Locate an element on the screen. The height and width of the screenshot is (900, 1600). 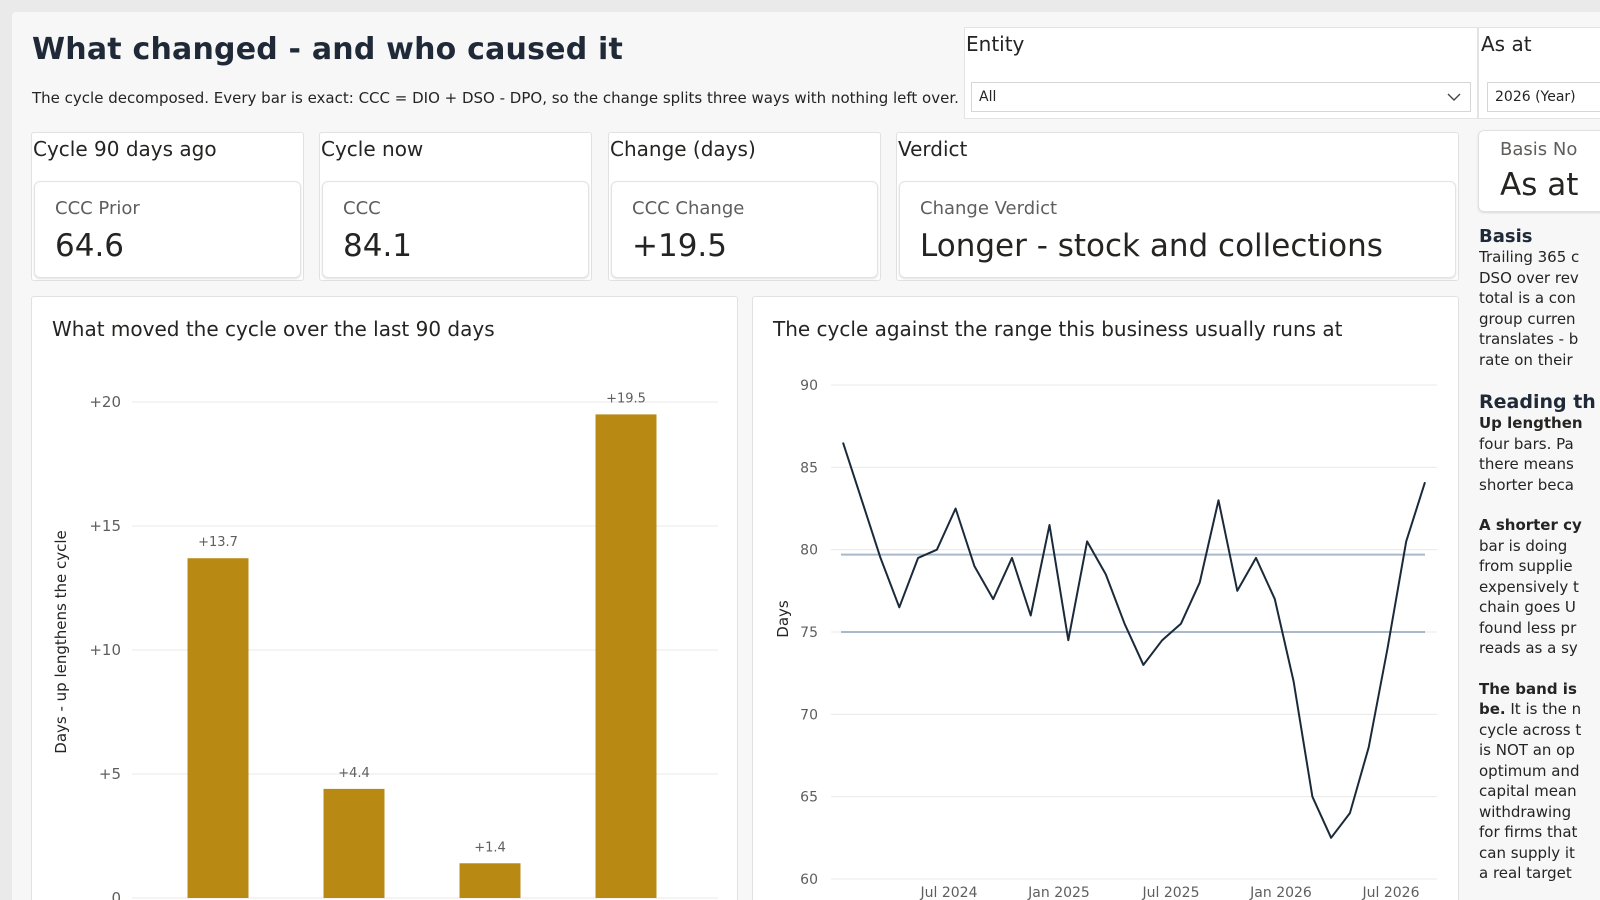
as-at-slicer: As at 2026 (Year) is located at coordinates (1539, 73).